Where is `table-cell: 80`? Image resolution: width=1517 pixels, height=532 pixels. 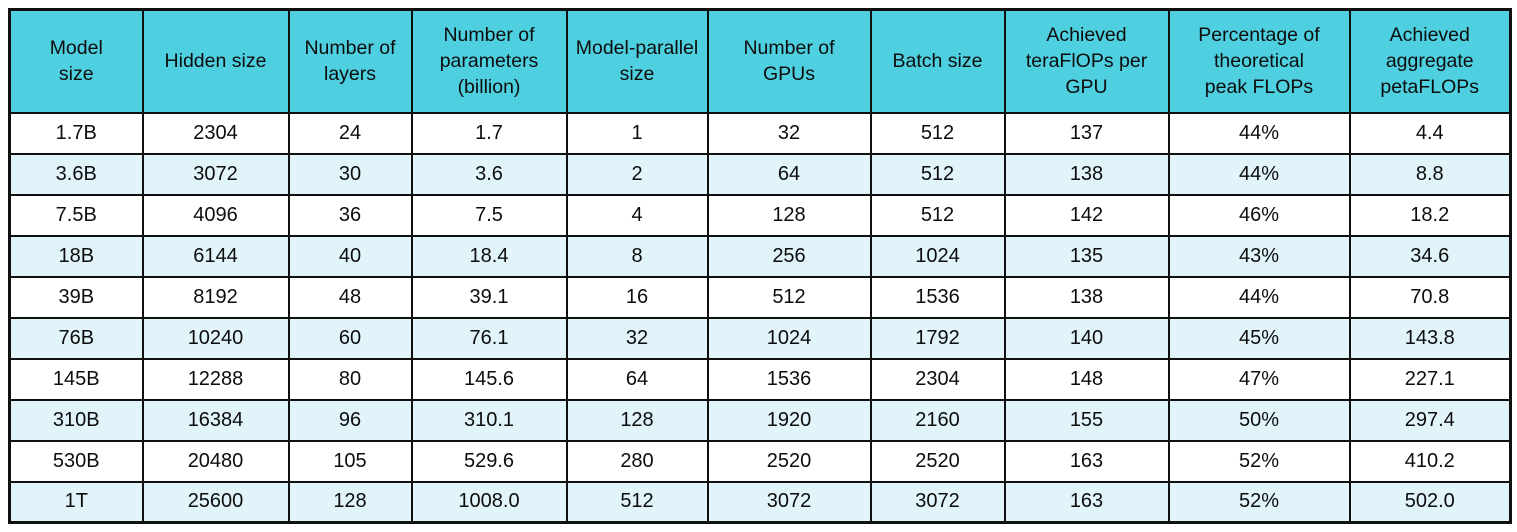 table-cell: 80 is located at coordinates (350, 379).